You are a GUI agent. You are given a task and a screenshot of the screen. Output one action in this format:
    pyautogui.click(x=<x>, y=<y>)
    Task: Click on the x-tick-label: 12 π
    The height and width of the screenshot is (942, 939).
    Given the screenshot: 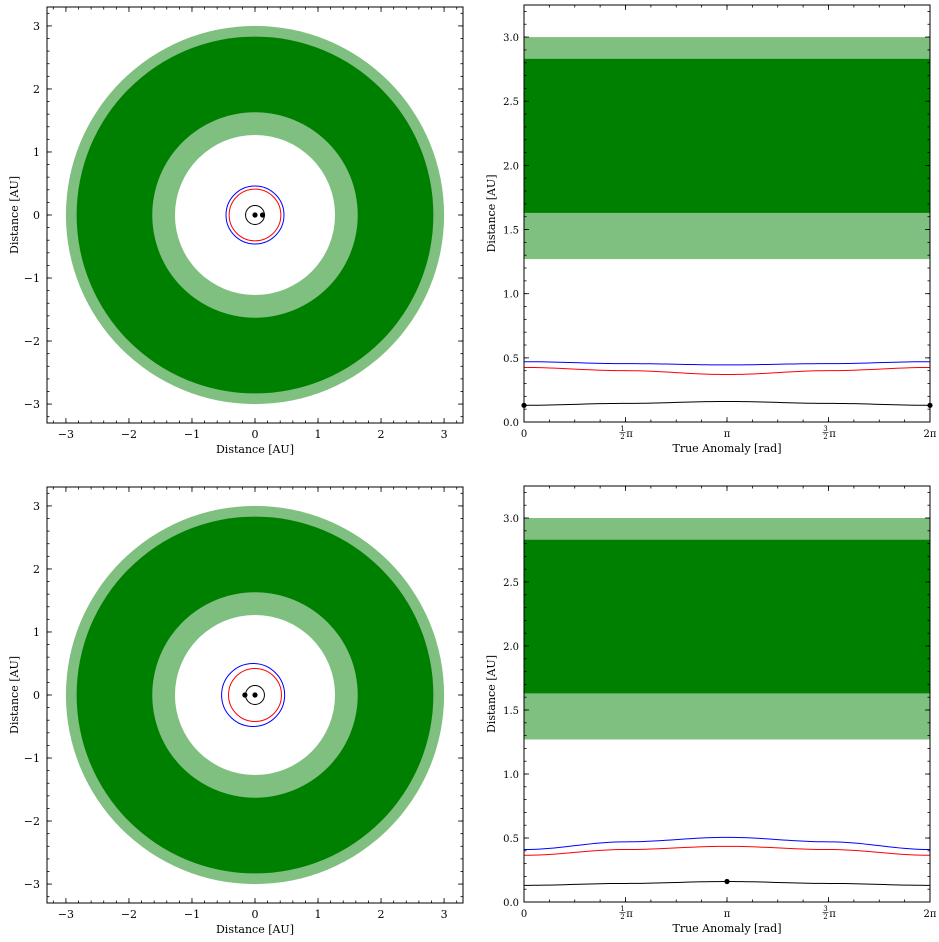 What is the action you would take?
    pyautogui.click(x=626, y=433)
    